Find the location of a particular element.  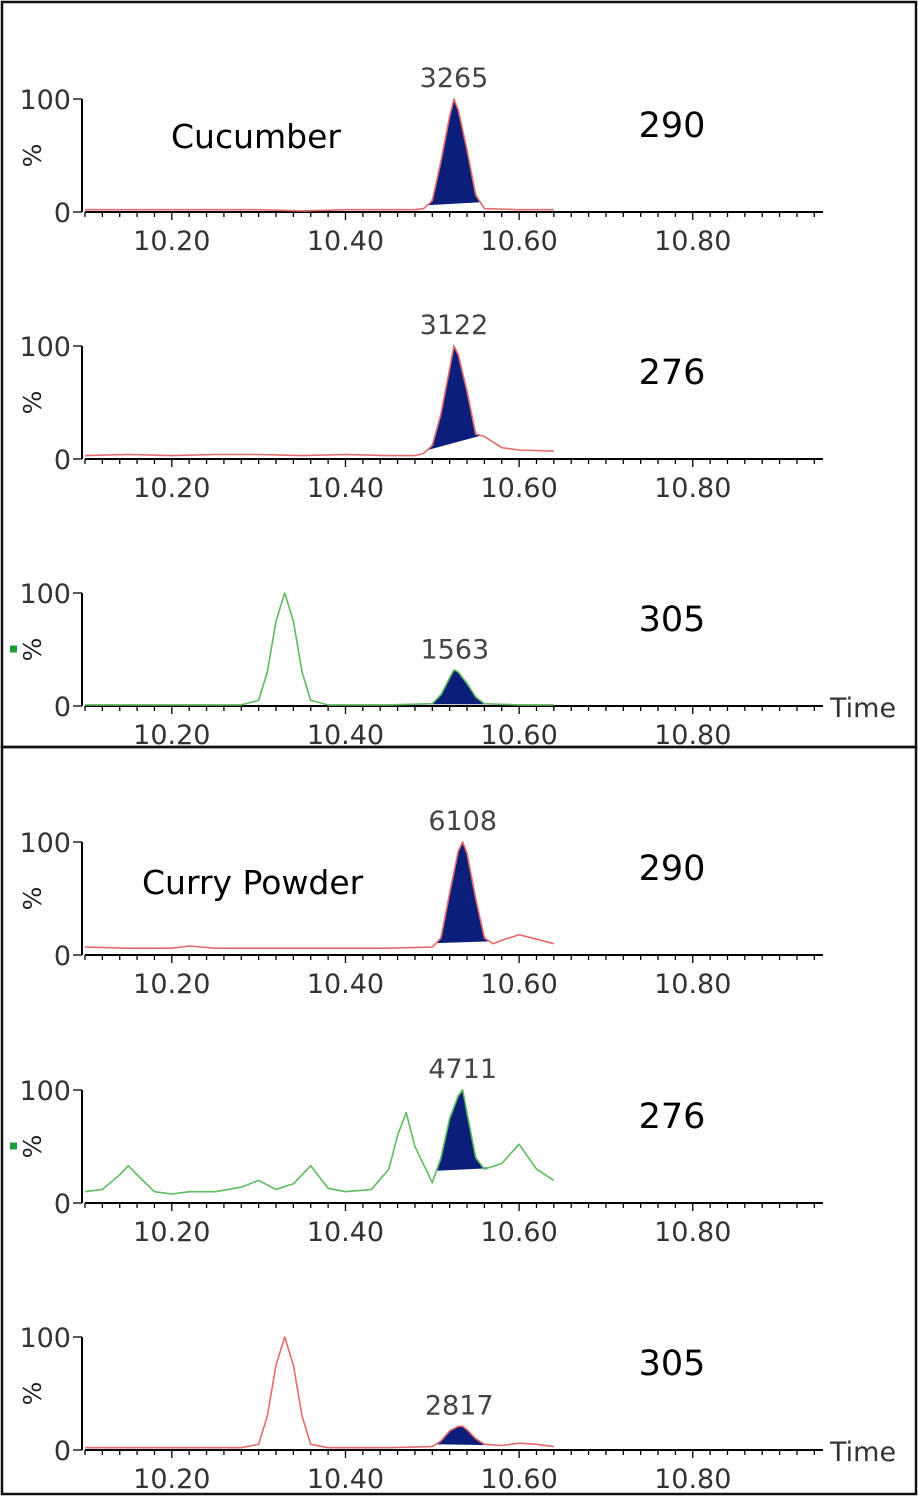

peak-area-label: 2817 is located at coordinates (459, 1405).